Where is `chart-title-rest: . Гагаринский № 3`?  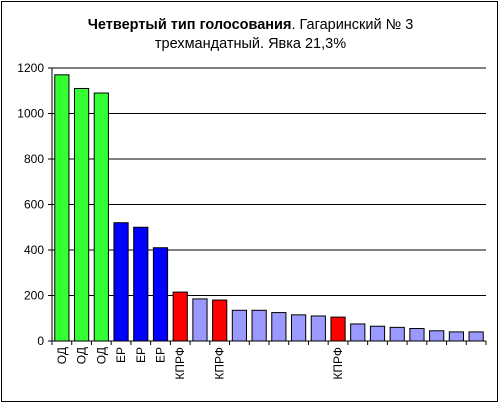 chart-title-rest: . Гагаринский № 3 is located at coordinates (352, 25).